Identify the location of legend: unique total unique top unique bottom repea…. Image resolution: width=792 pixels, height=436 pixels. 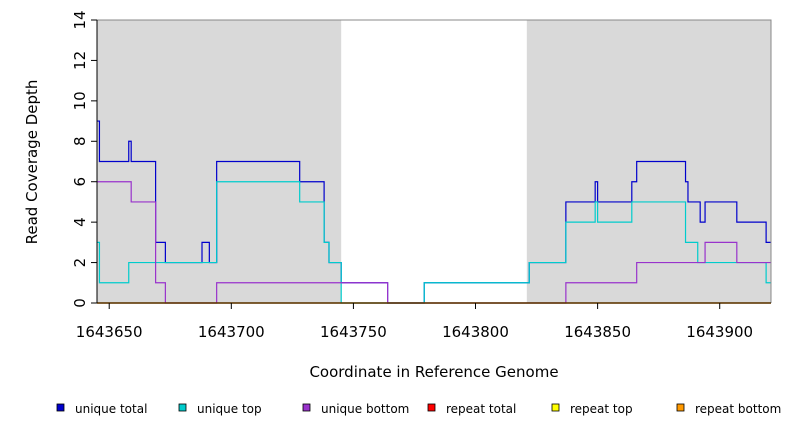
(418, 409).